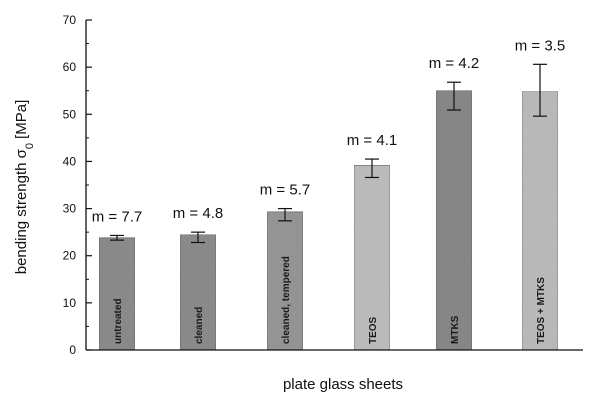 This screenshot has width=590, height=394. I want to click on m-value-label-3: m = 4.1, so click(372, 140).